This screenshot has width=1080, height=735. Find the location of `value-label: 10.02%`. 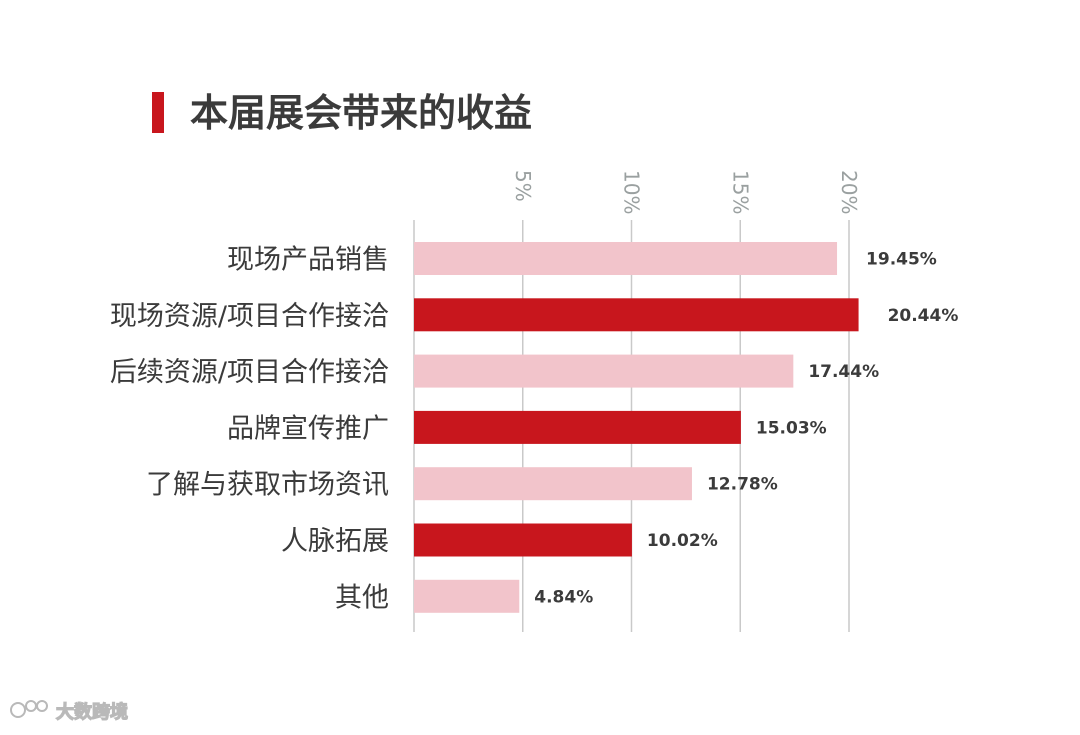

value-label: 10.02% is located at coordinates (682, 541).